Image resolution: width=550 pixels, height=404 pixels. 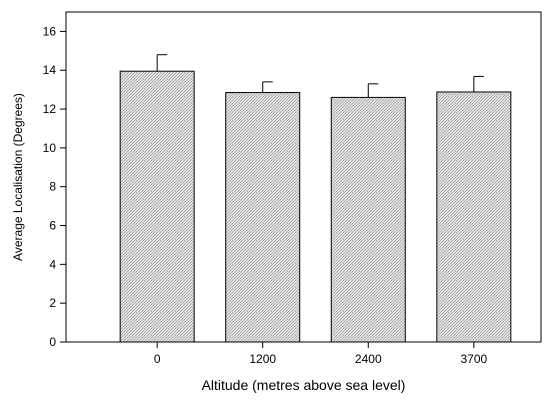 What do you see at coordinates (50, 31) in the screenshot?
I see `y-tick-label: 16` at bounding box center [50, 31].